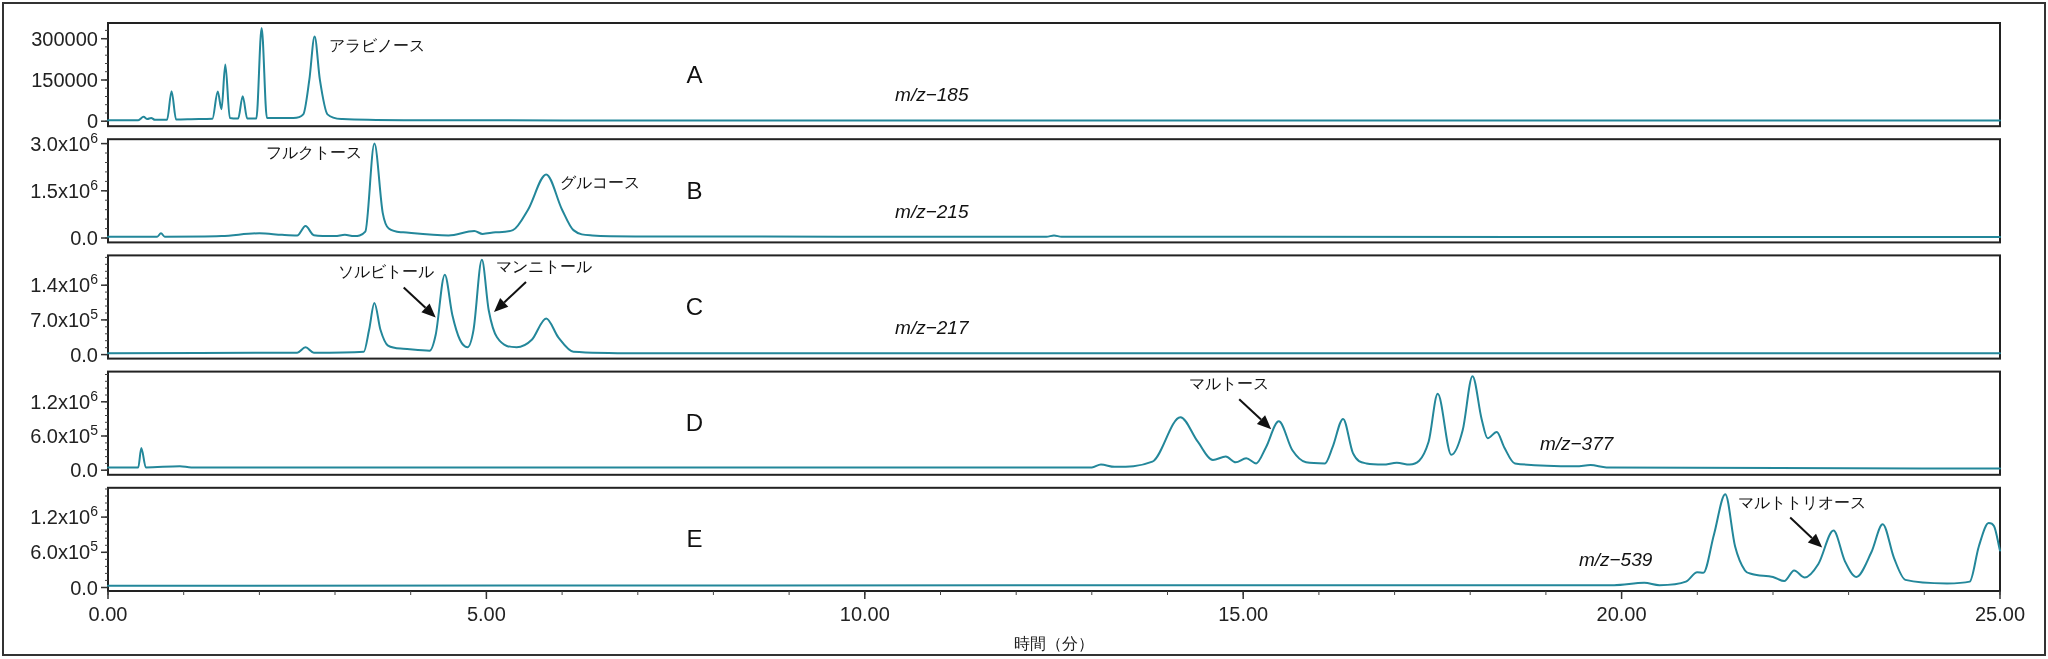  I want to click on x-tick-label: 10.00, so click(864, 614).